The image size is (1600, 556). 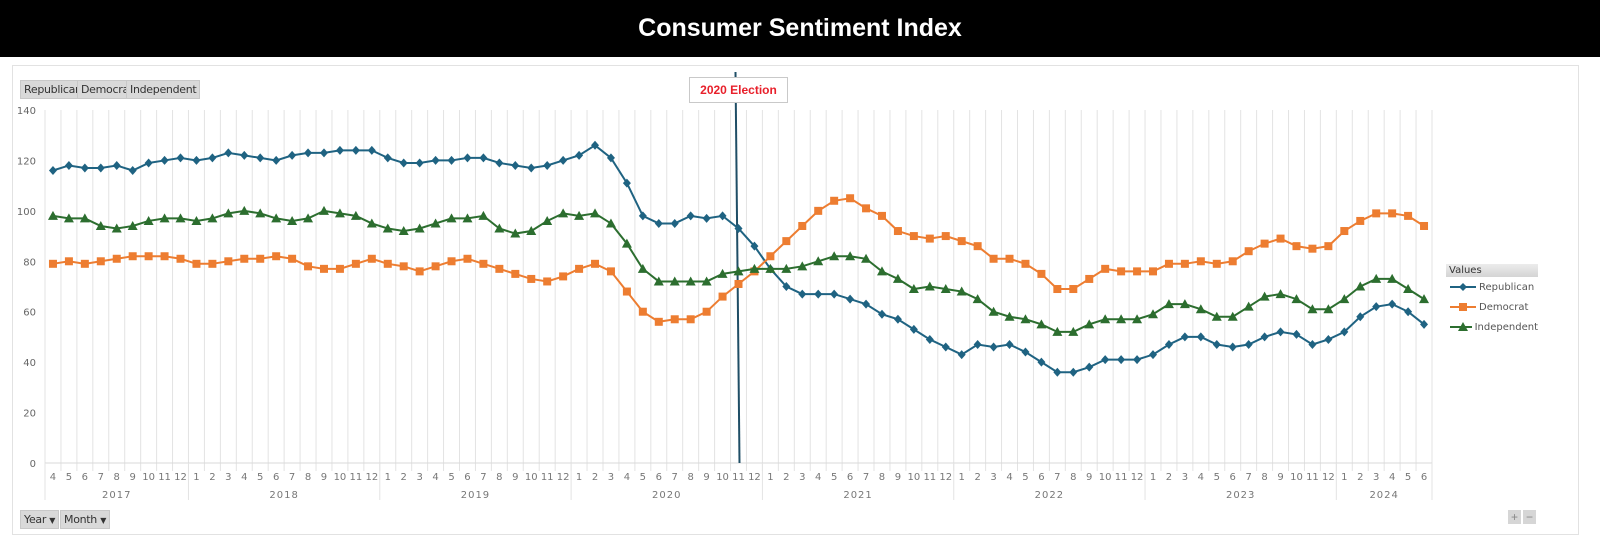 I want to click on y-tick-label: 20, so click(x=29, y=414).